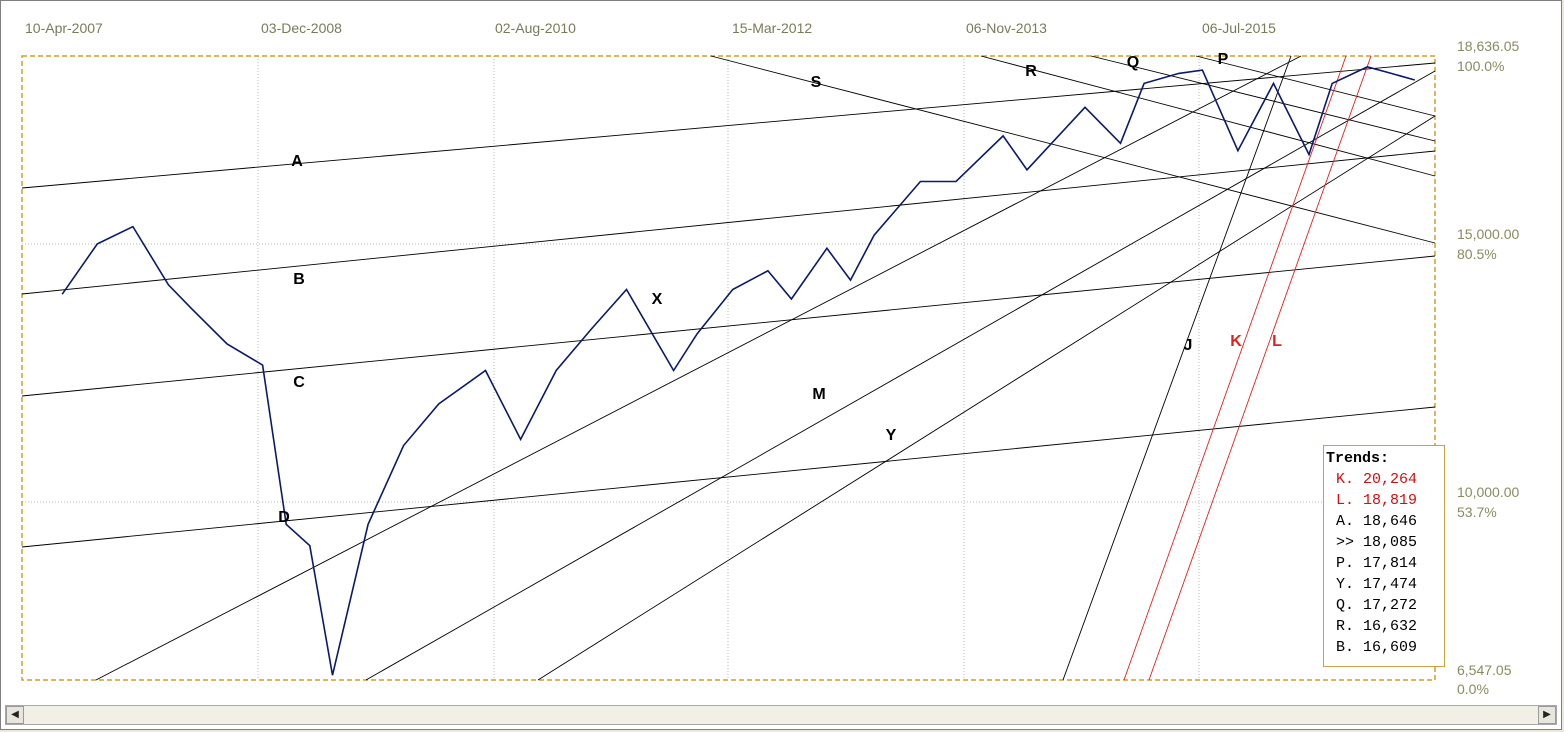  What do you see at coordinates (1345, 500) in the screenshot?
I see `trends-row-label: L.` at bounding box center [1345, 500].